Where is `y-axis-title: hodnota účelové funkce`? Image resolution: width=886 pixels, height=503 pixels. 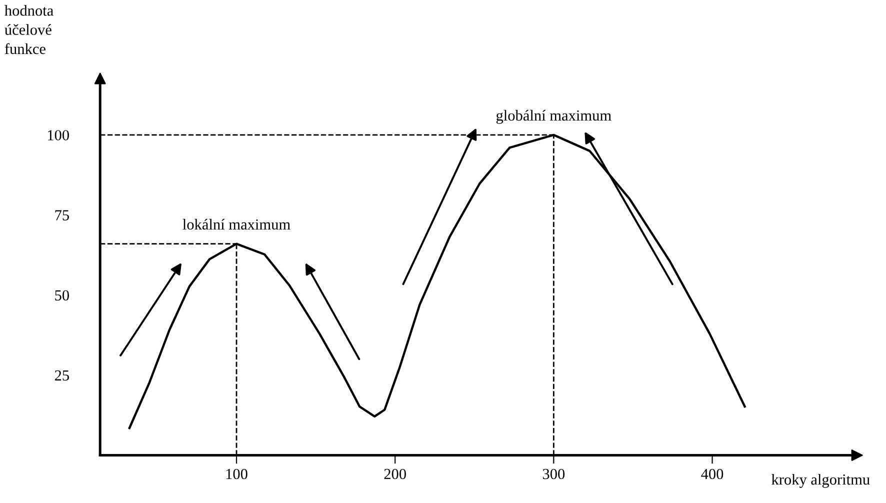
y-axis-title: hodnota účelové funkce is located at coordinates (29, 29).